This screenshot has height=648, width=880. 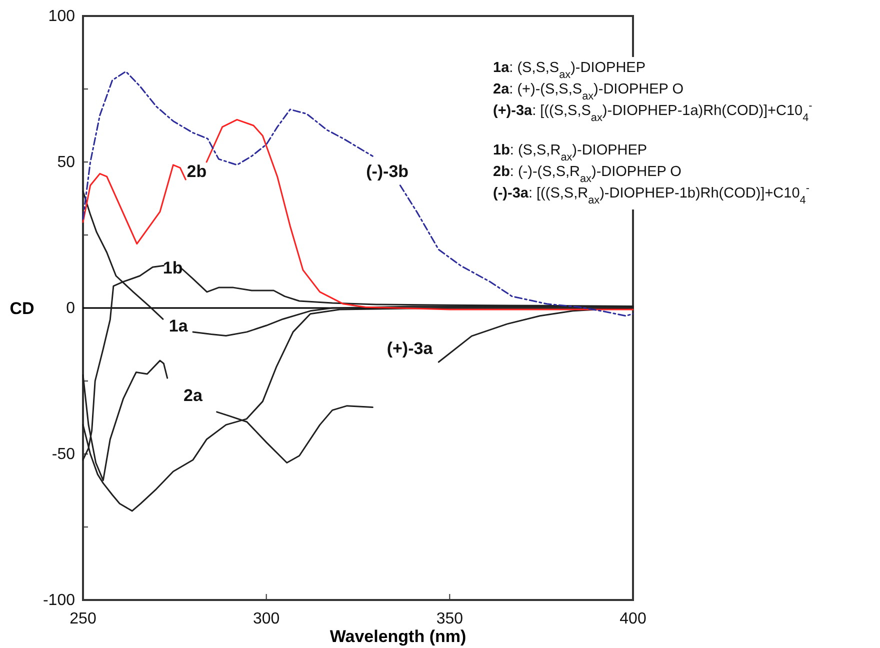 What do you see at coordinates (410, 348) in the screenshot?
I see `series-label: (+)-3a` at bounding box center [410, 348].